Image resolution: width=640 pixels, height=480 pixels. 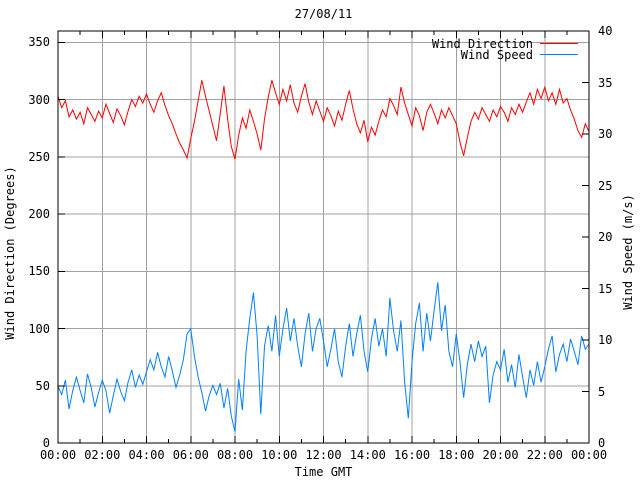 What do you see at coordinates (605, 134) in the screenshot?
I see `y-right-tick-label: 30` at bounding box center [605, 134].